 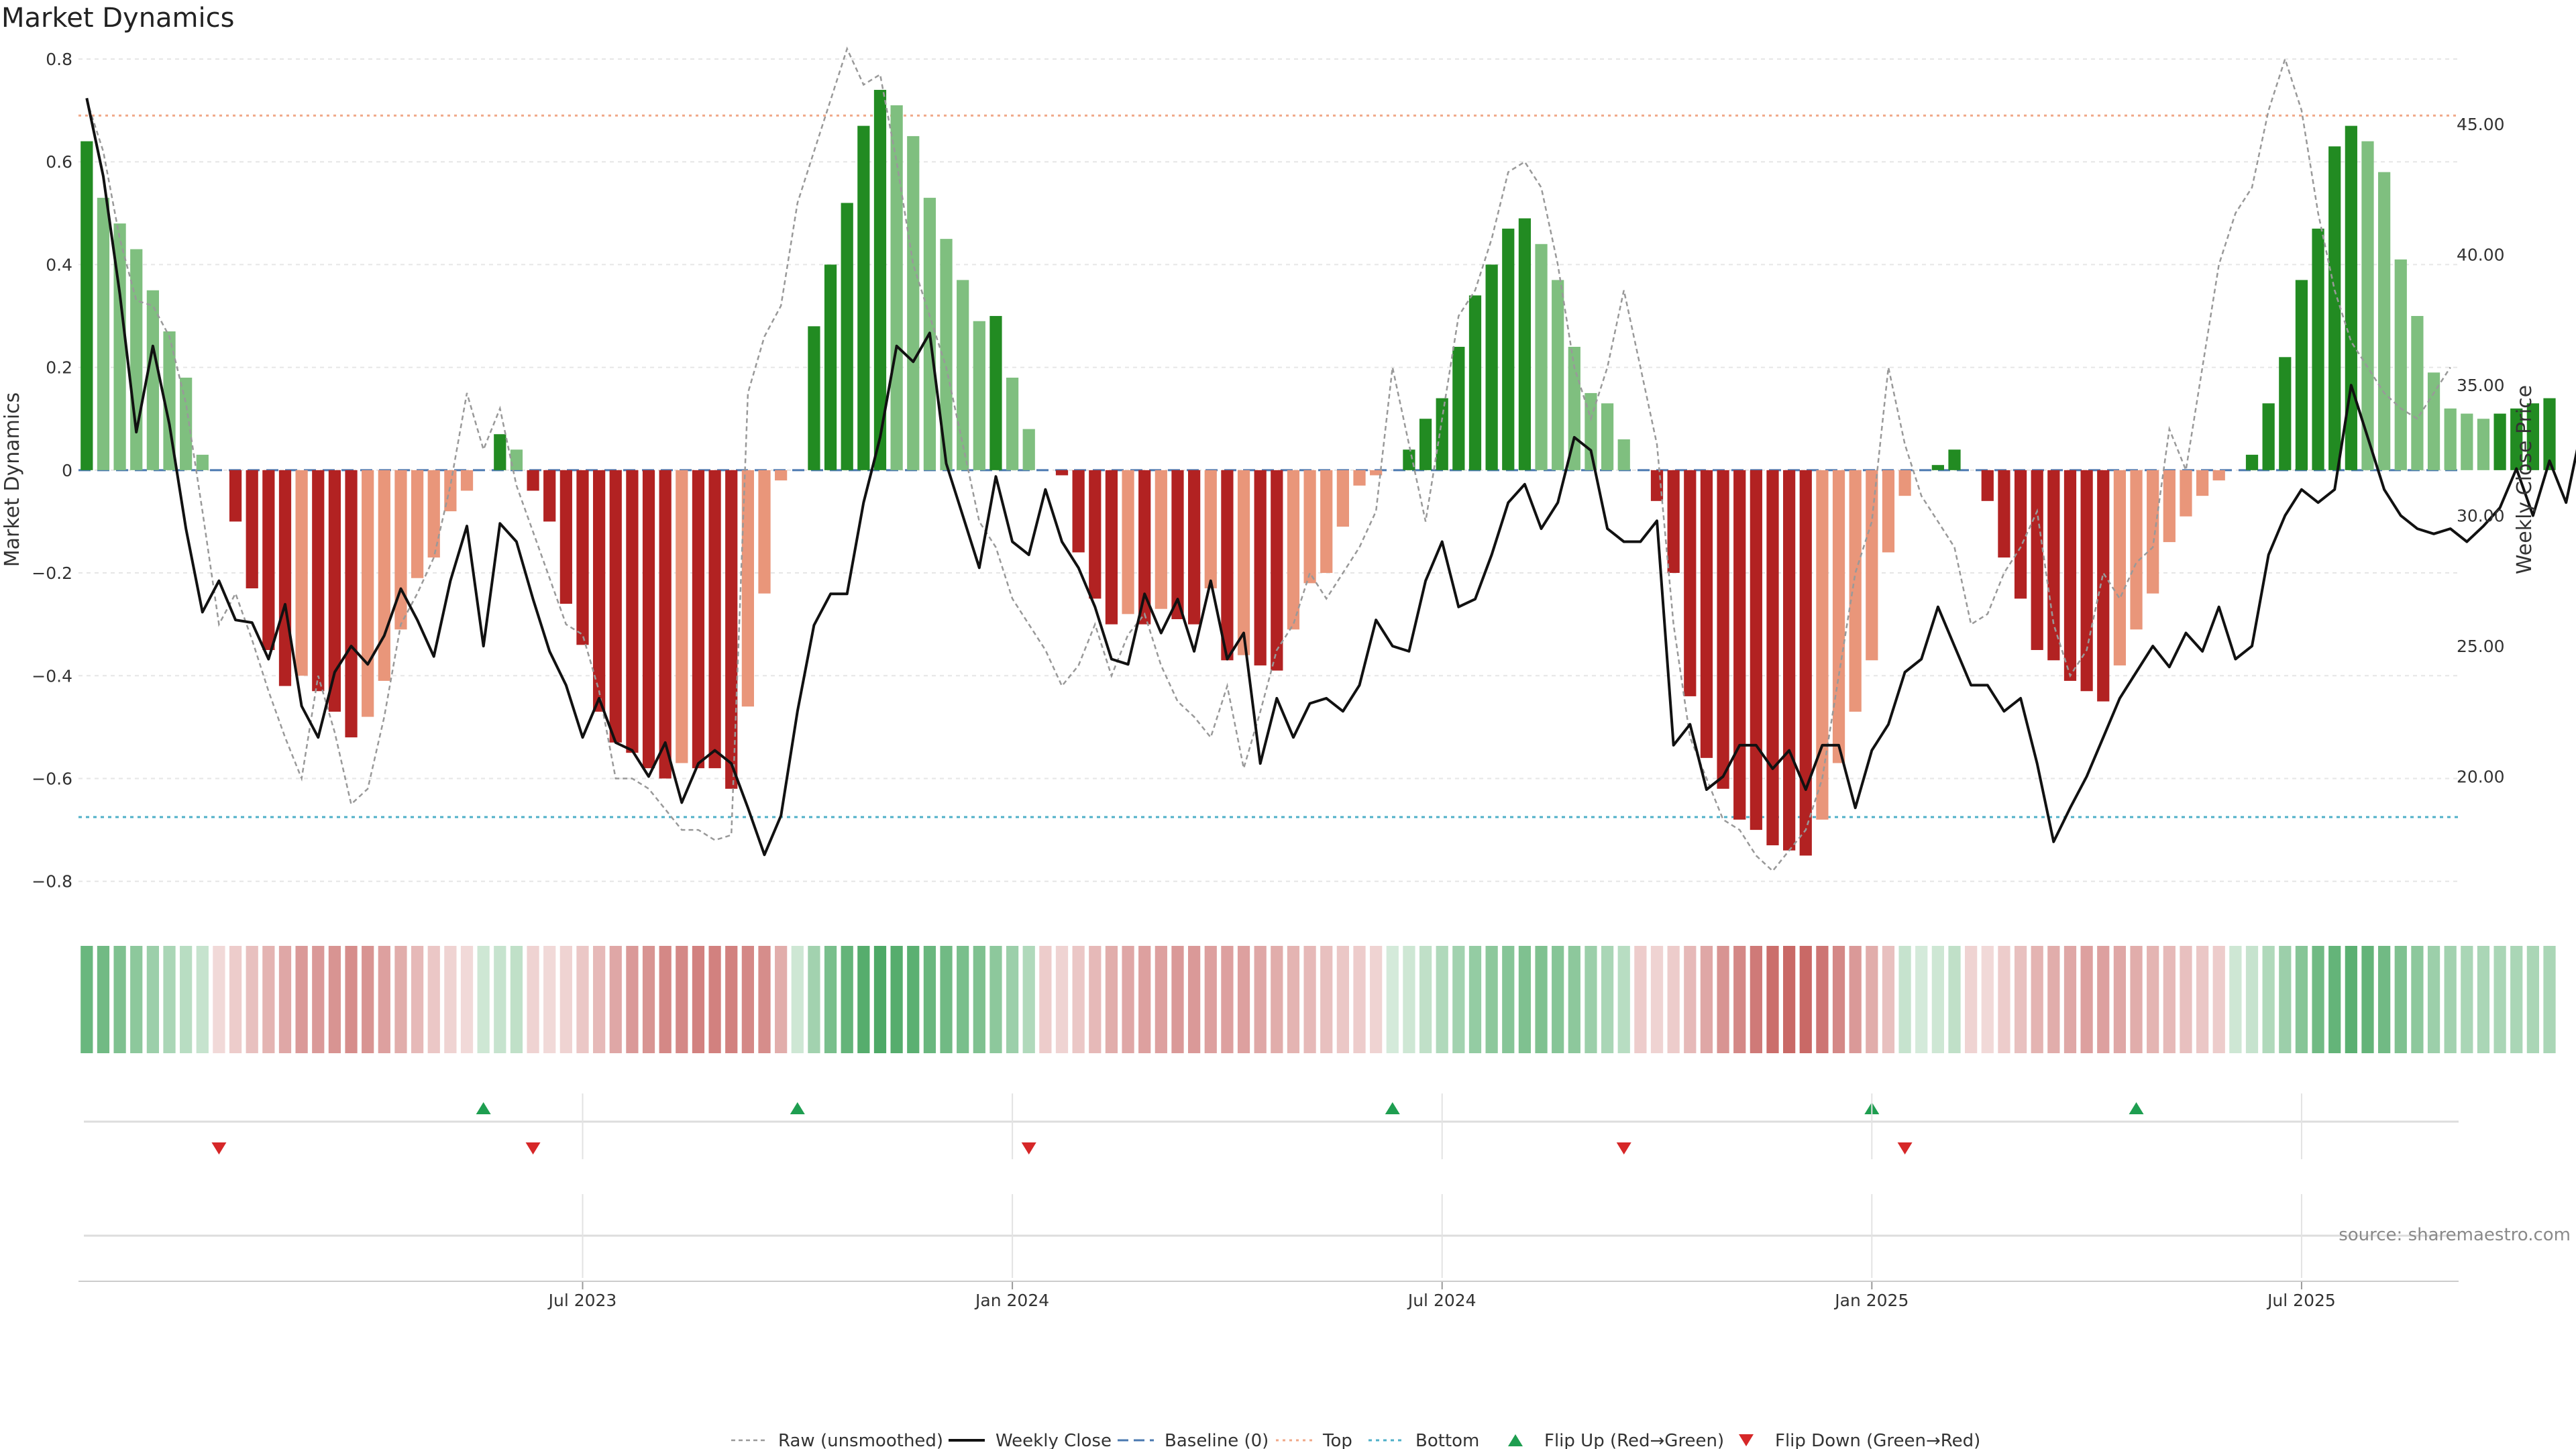 What do you see at coordinates (1447, 1440) in the screenshot?
I see `legend-label: Bottom` at bounding box center [1447, 1440].